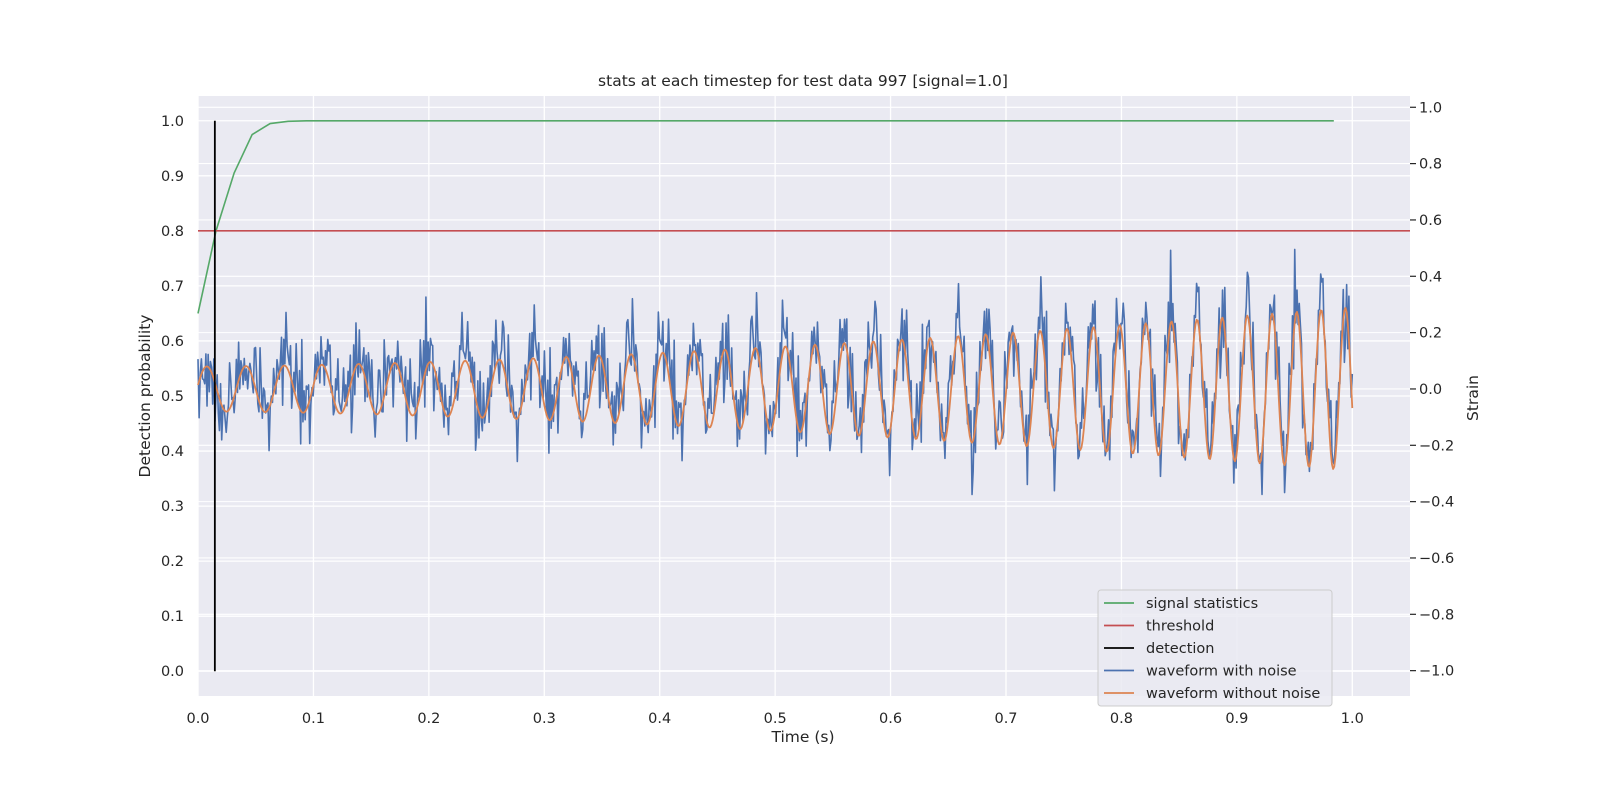  What do you see at coordinates (172, 287) in the screenshot?
I see `y-left-tick-label: 0.7` at bounding box center [172, 287].